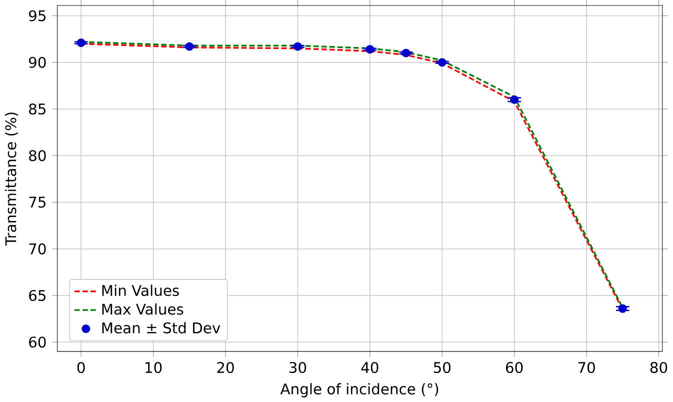  What do you see at coordinates (37, 156) in the screenshot?
I see `y-tick-label: 80` at bounding box center [37, 156].